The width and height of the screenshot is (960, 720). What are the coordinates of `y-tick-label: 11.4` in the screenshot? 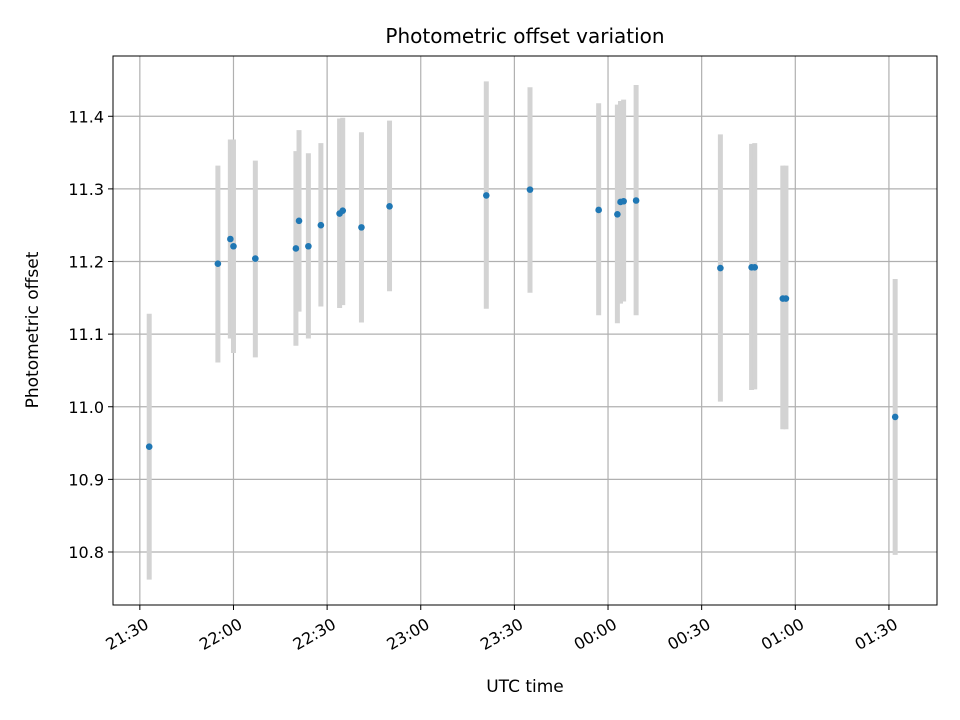 It's located at (86, 116).